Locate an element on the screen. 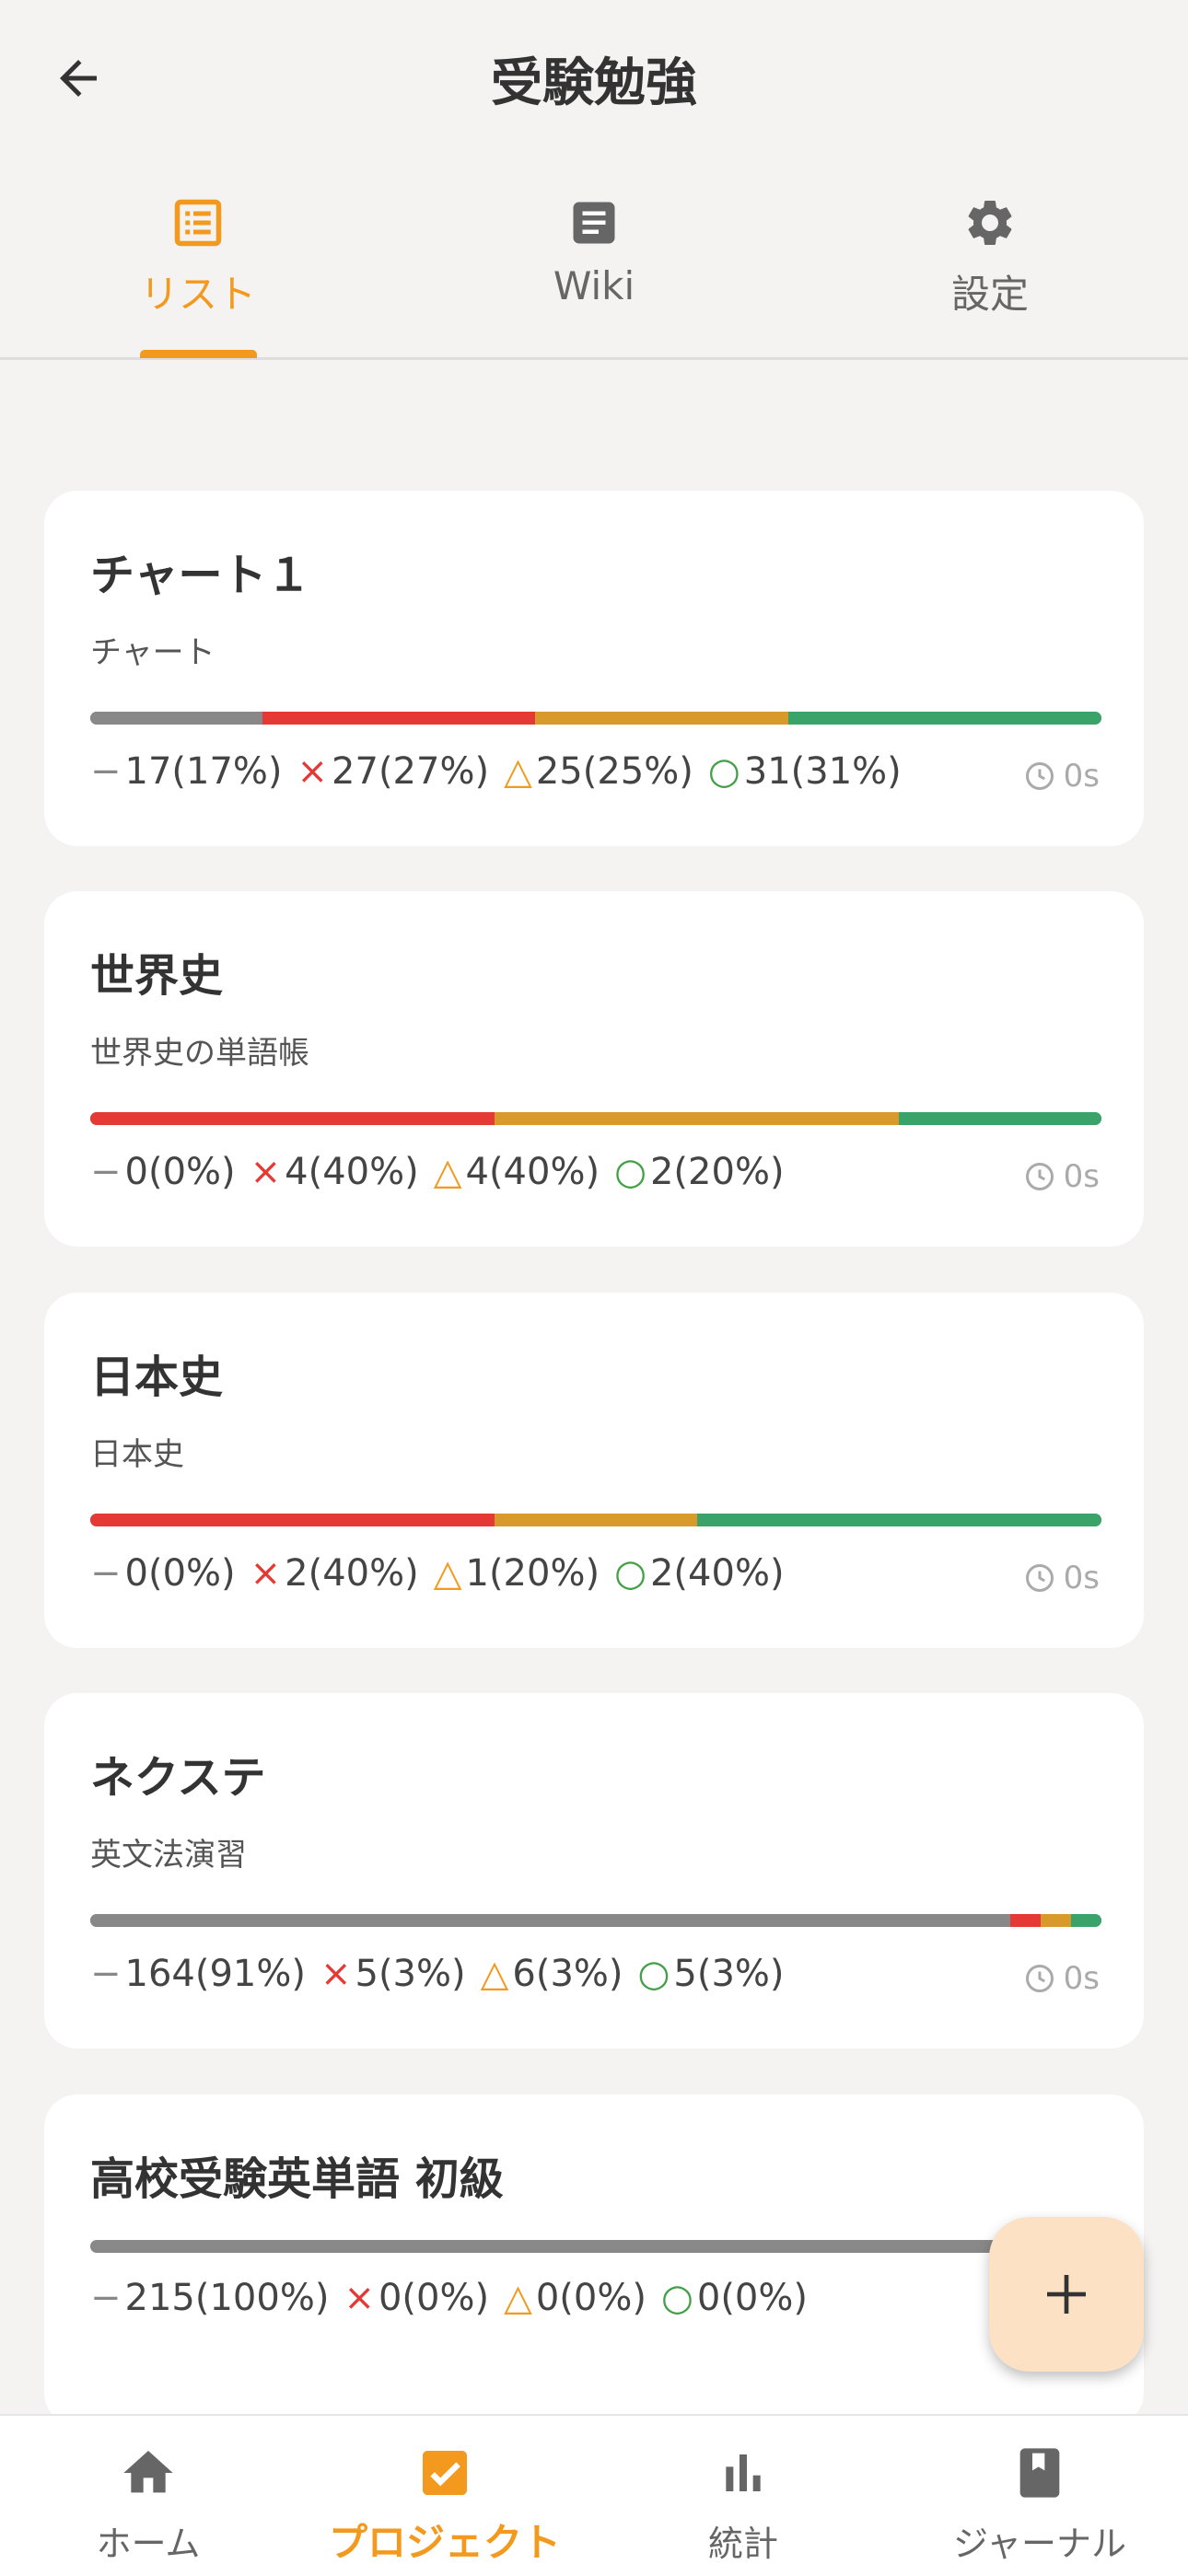 The image size is (1188, 2576). stat-partial: △ 4(40%) is located at coordinates (517, 1172).